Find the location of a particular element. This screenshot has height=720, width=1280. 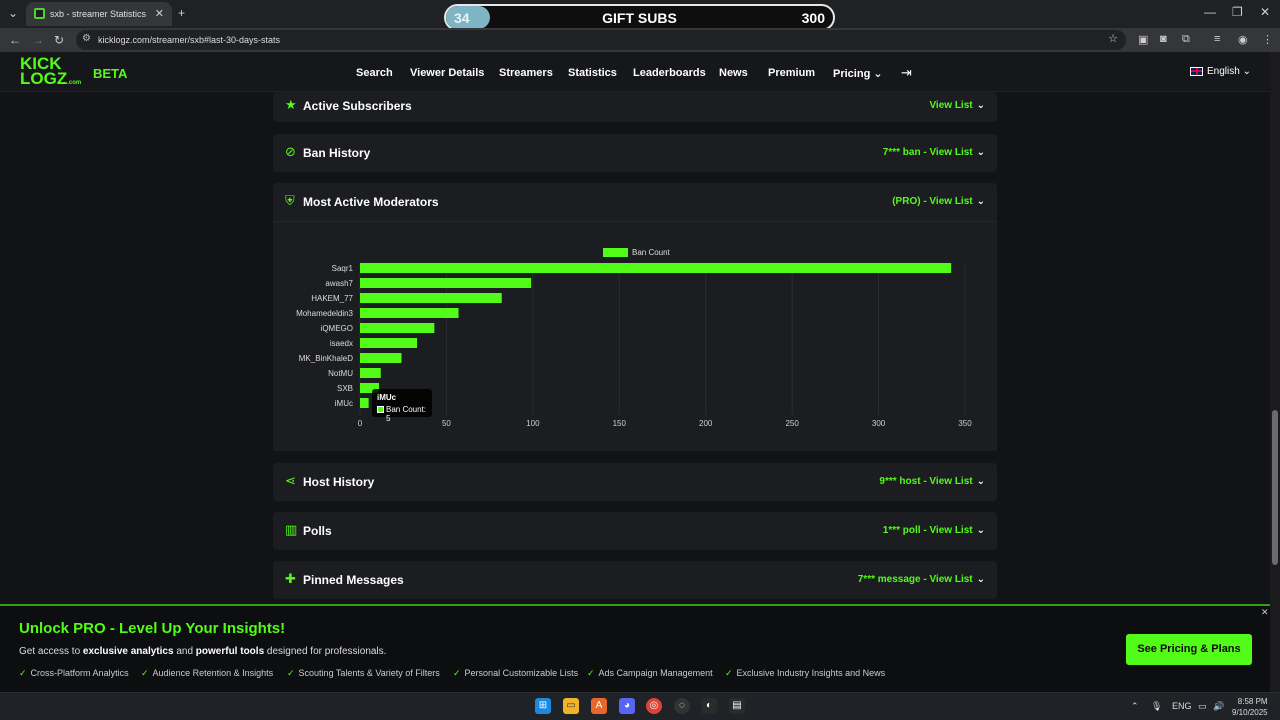

windows-start-icon: ⊞ is located at coordinates (543, 706).